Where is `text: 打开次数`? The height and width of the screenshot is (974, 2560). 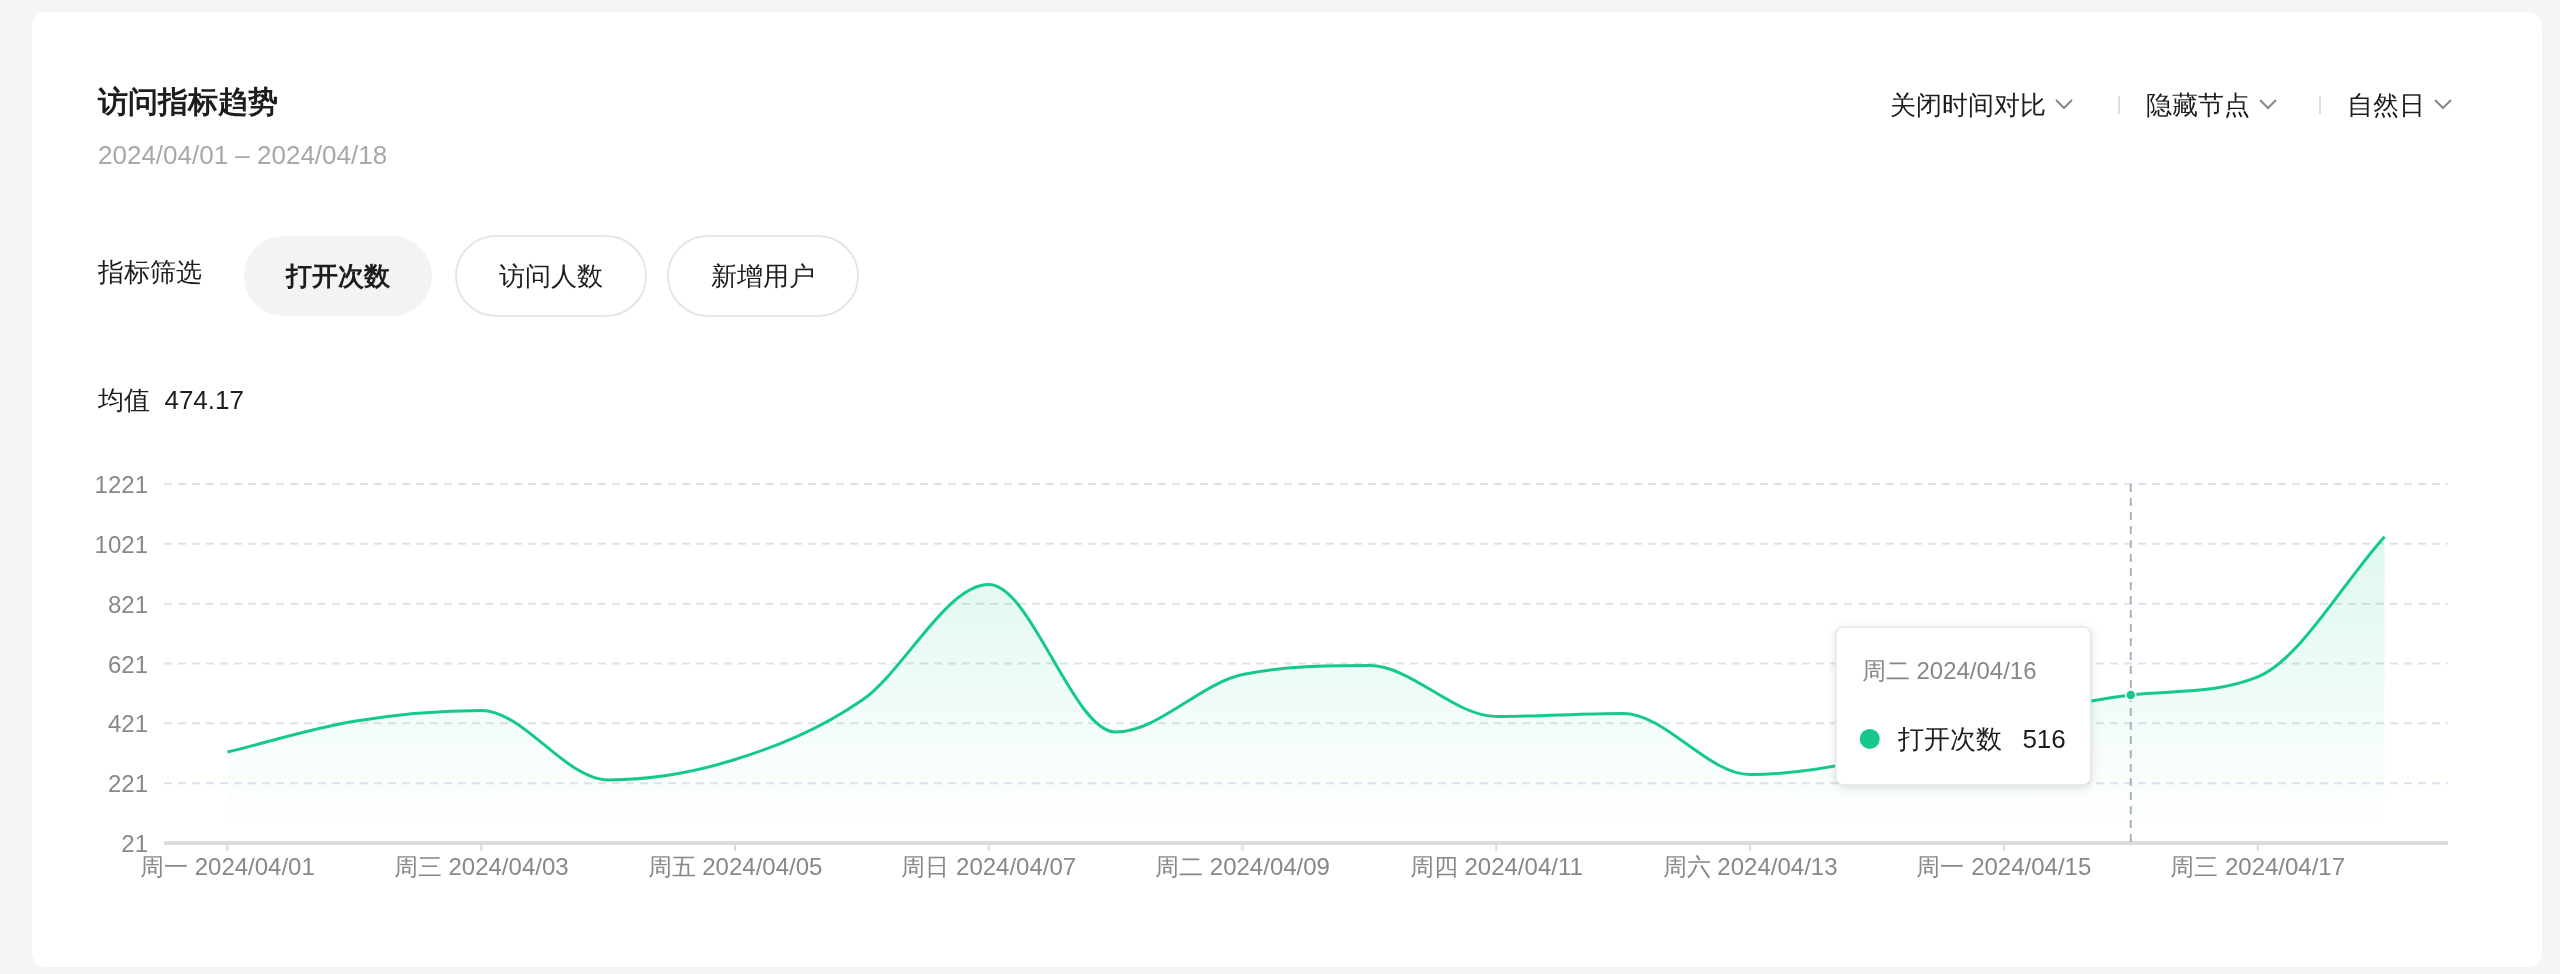 text: 打开次数 is located at coordinates (338, 276).